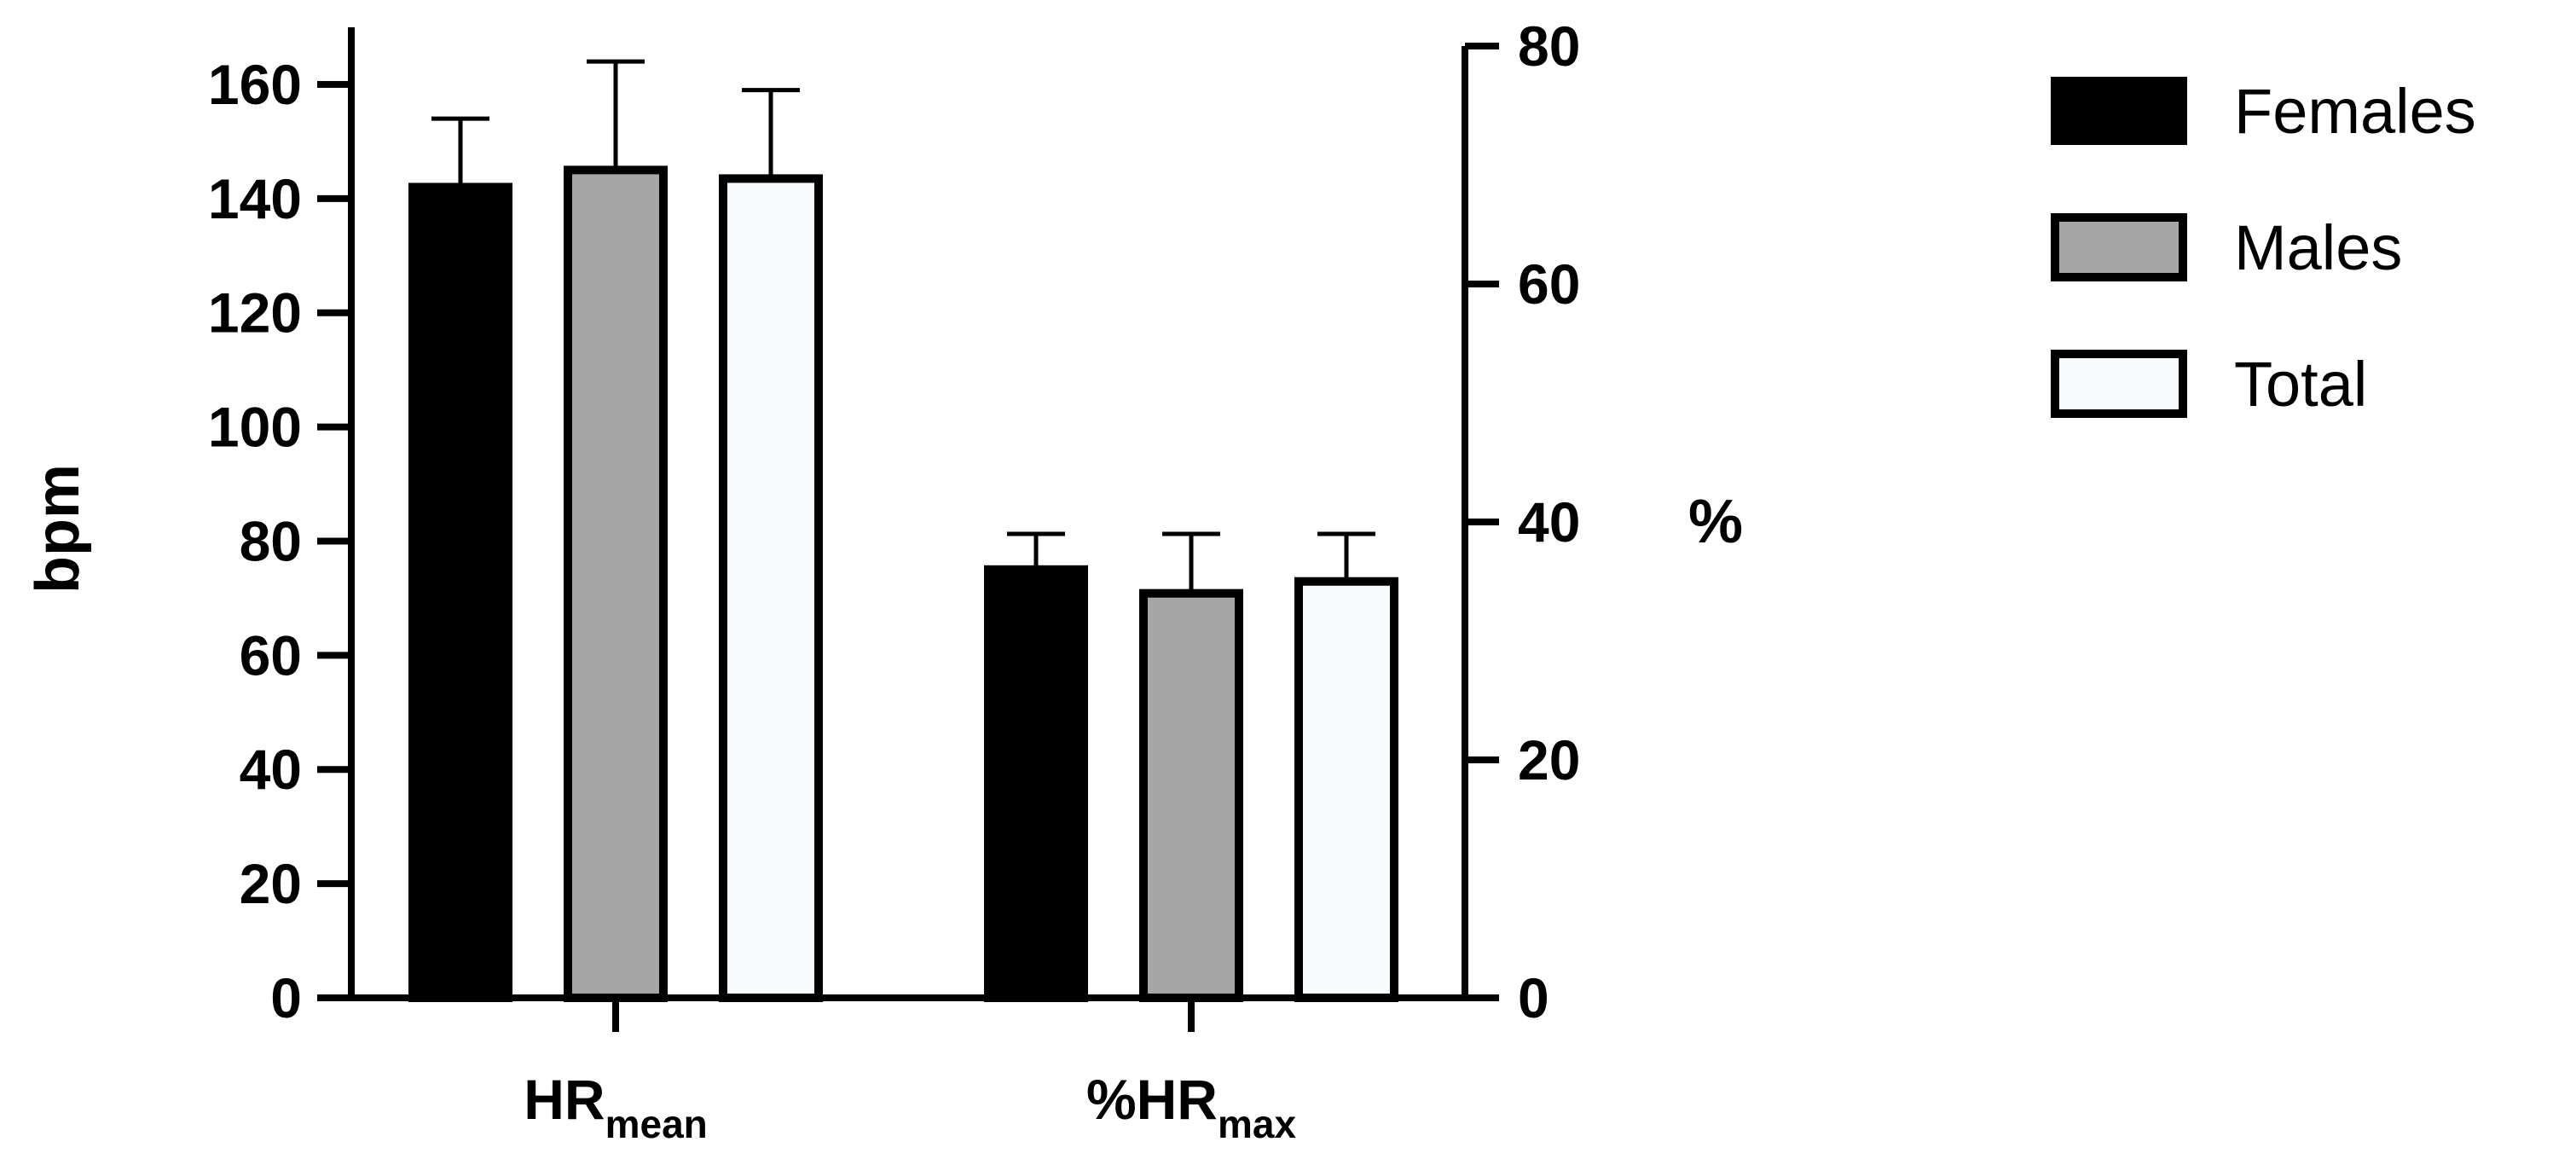 Image resolution: width=2576 pixels, height=1165 pixels. Describe the element at coordinates (271, 655) in the screenshot. I see `y-left-tick-label: 60` at that location.